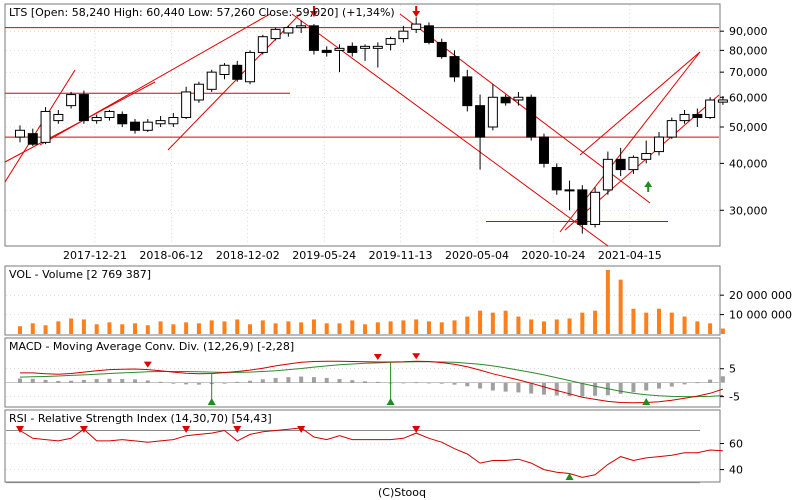 The height and width of the screenshot is (500, 800). Describe the element at coordinates (324, 255) in the screenshot. I see `price-x-tick-label: 2019-05-24` at that location.